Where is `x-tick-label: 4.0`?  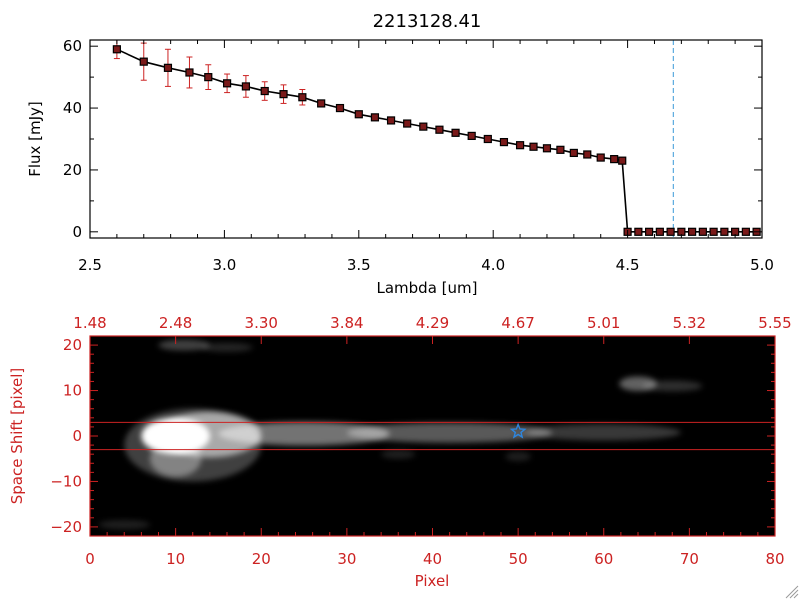
x-tick-label: 4.0 is located at coordinates (493, 265).